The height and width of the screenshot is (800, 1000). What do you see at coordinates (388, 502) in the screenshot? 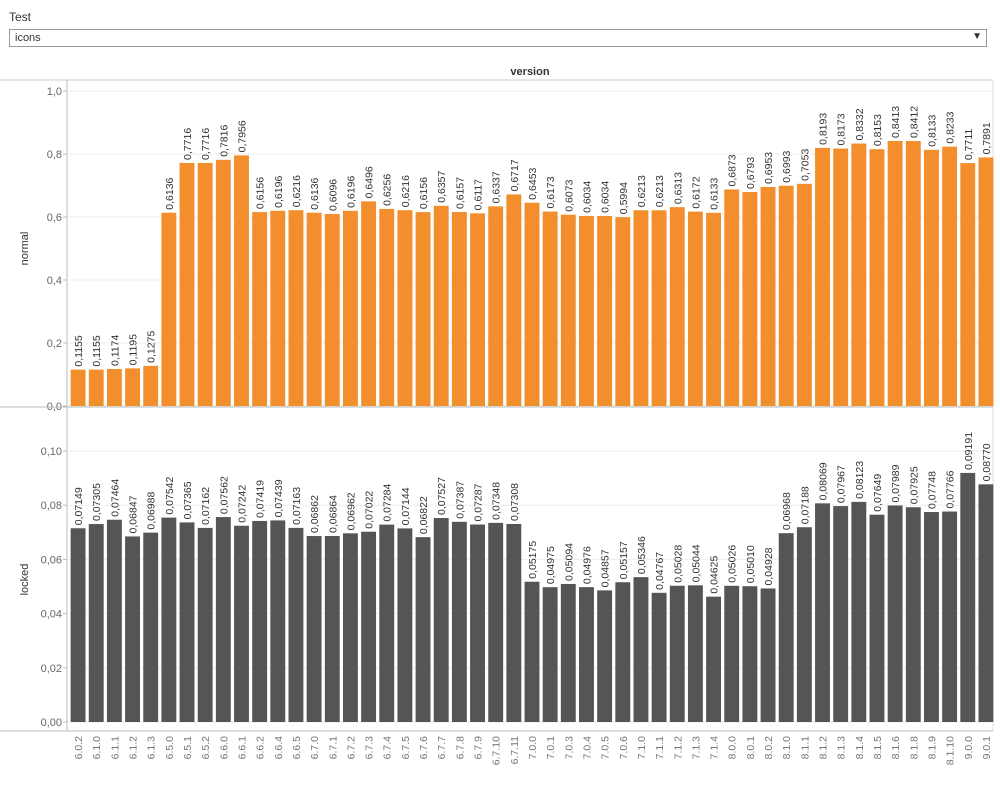
I see `data-label-locked: 0,07284` at bounding box center [388, 502].